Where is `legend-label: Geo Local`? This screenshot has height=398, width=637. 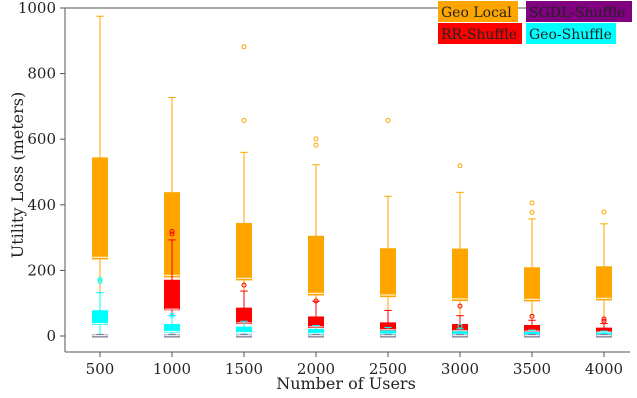 legend-label: Geo Local is located at coordinates (476, 13).